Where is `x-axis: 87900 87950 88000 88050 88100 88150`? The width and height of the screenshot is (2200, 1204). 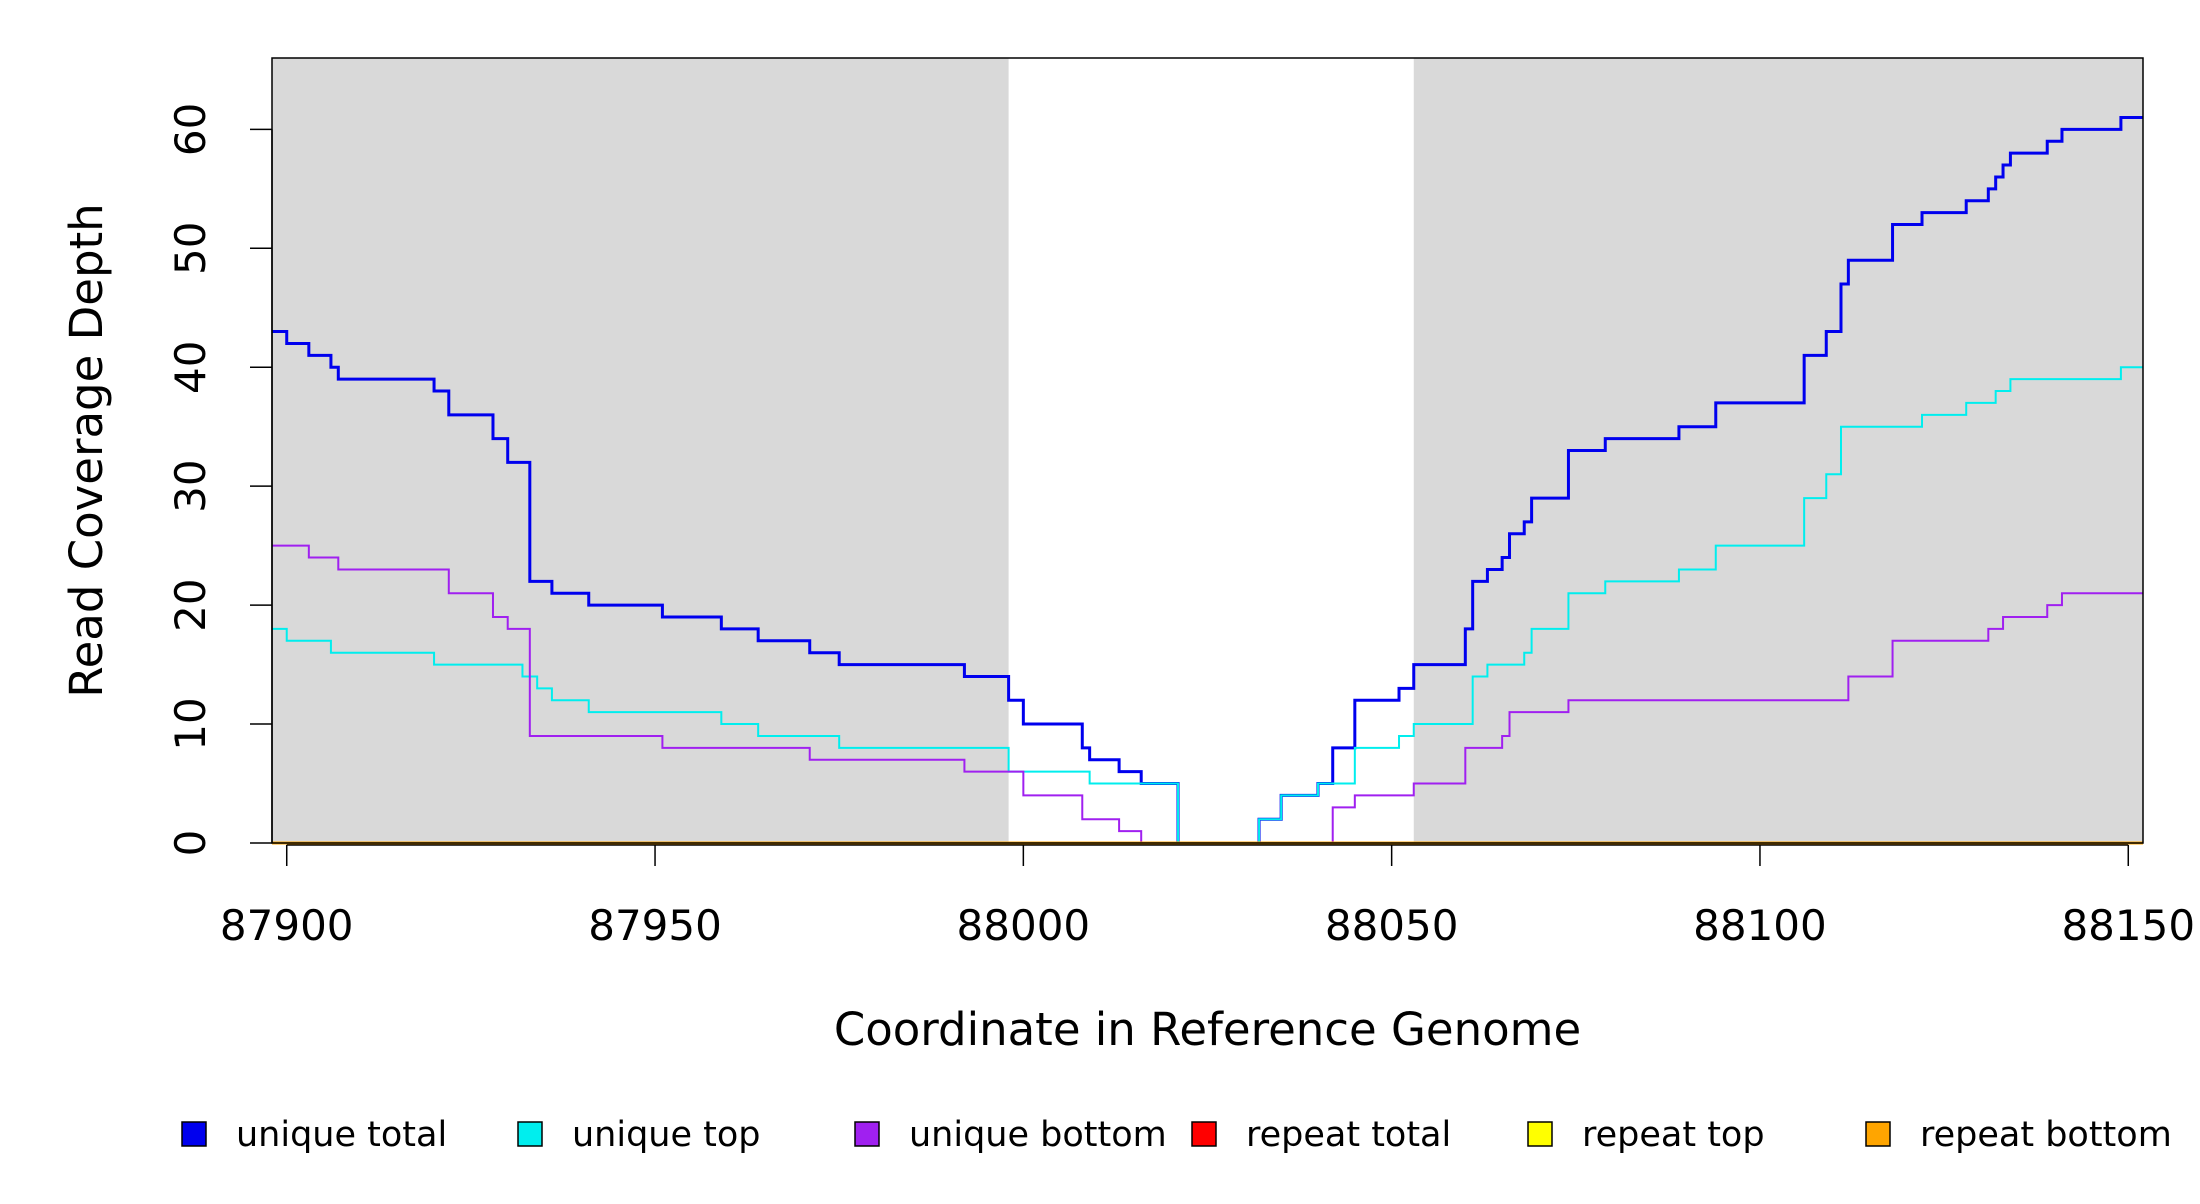 x-axis: 87900 87950 88000 88050 88100 88150 is located at coordinates (1207, 897).